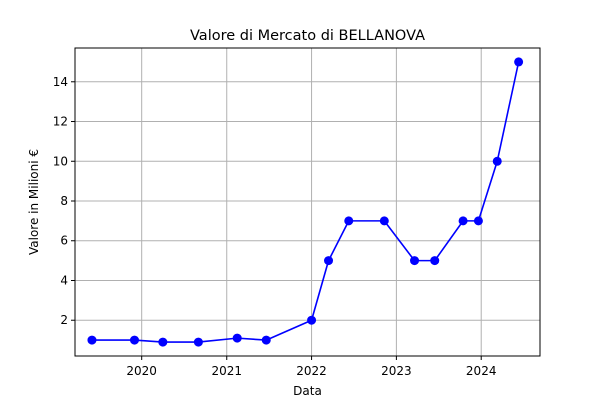  I want to click on y-tick-label: 4, so click(64, 280).